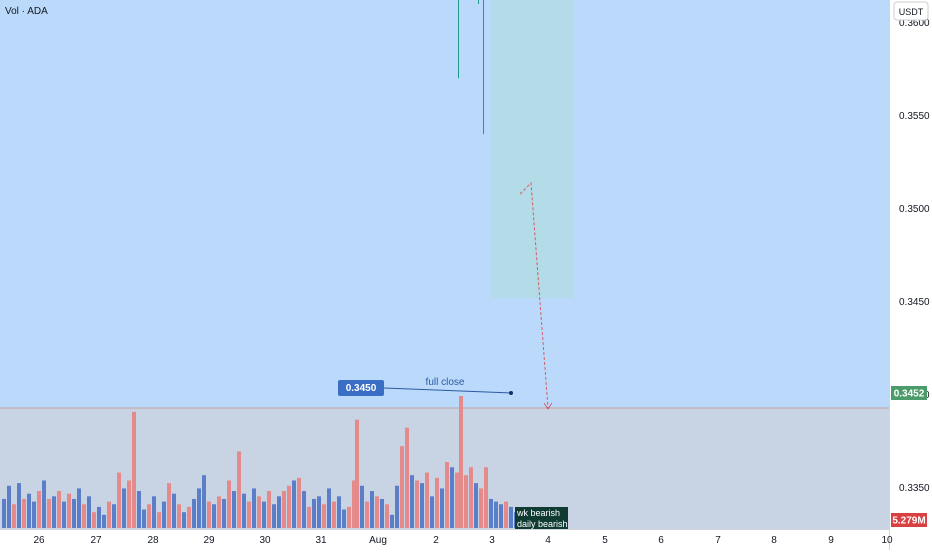  Describe the element at coordinates (542, 524) in the screenshot. I see `annotation-daily-bearish: daily bearish` at that location.